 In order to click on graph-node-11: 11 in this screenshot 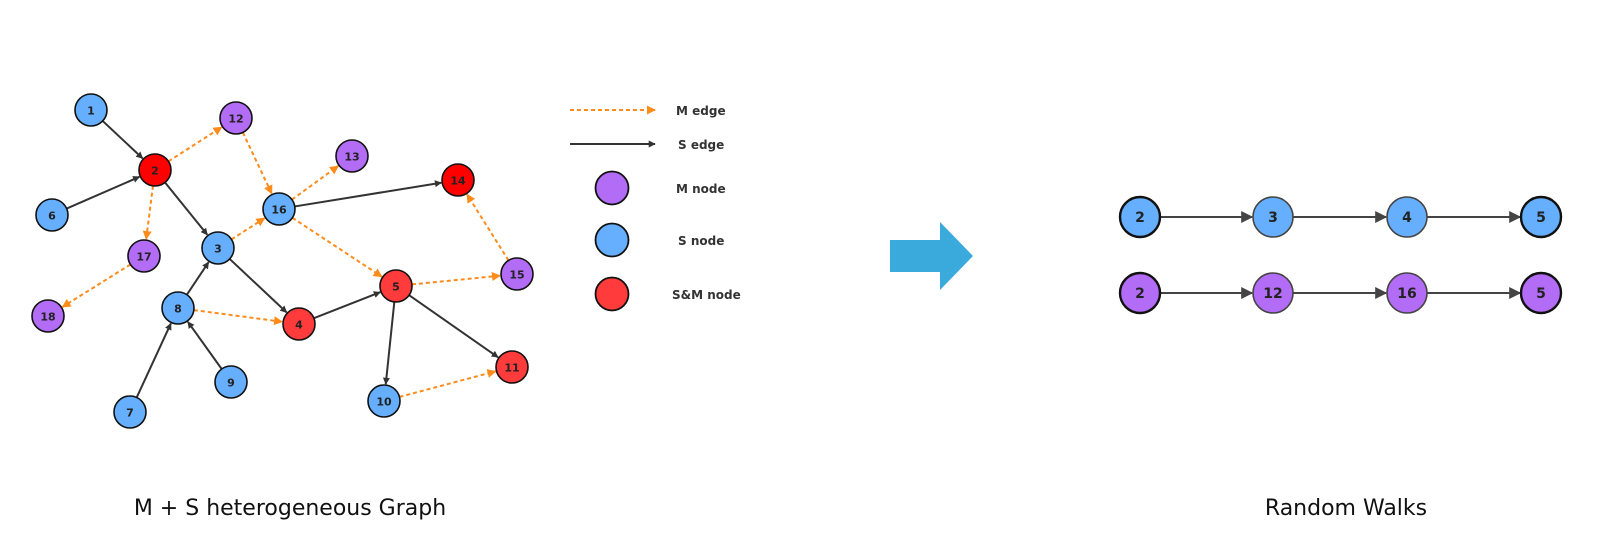, I will do `click(512, 367)`.